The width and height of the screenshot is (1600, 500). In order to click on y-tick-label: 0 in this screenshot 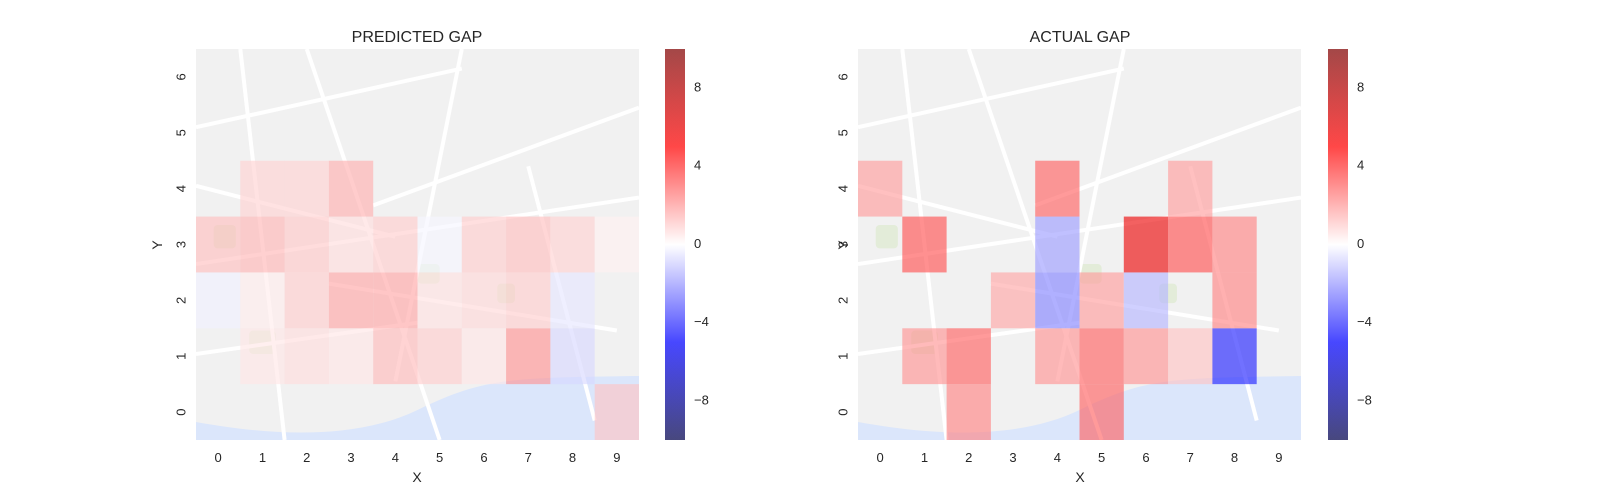, I will do `click(180, 411)`.